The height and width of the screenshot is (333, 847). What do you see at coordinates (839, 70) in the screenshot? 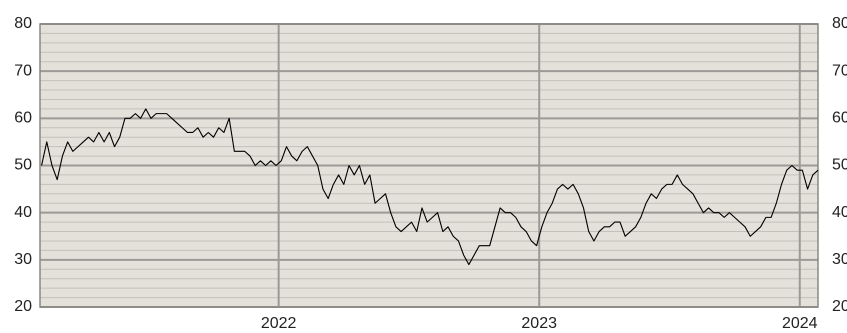
I see `y2-tick-label: 70` at bounding box center [839, 70].